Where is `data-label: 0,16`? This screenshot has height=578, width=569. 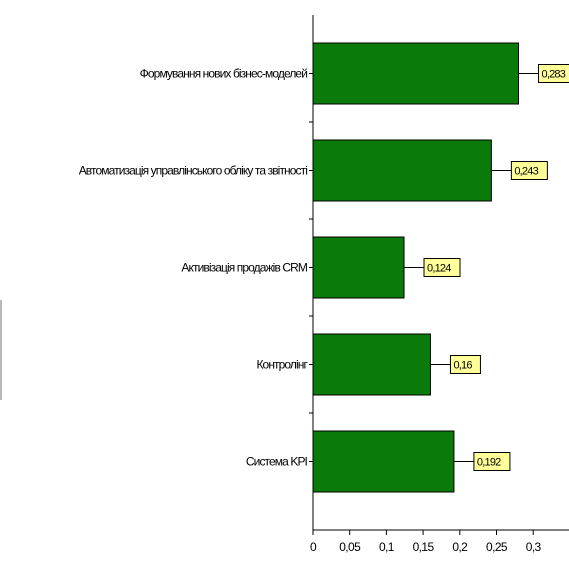
data-label: 0,16 is located at coordinates (462, 366).